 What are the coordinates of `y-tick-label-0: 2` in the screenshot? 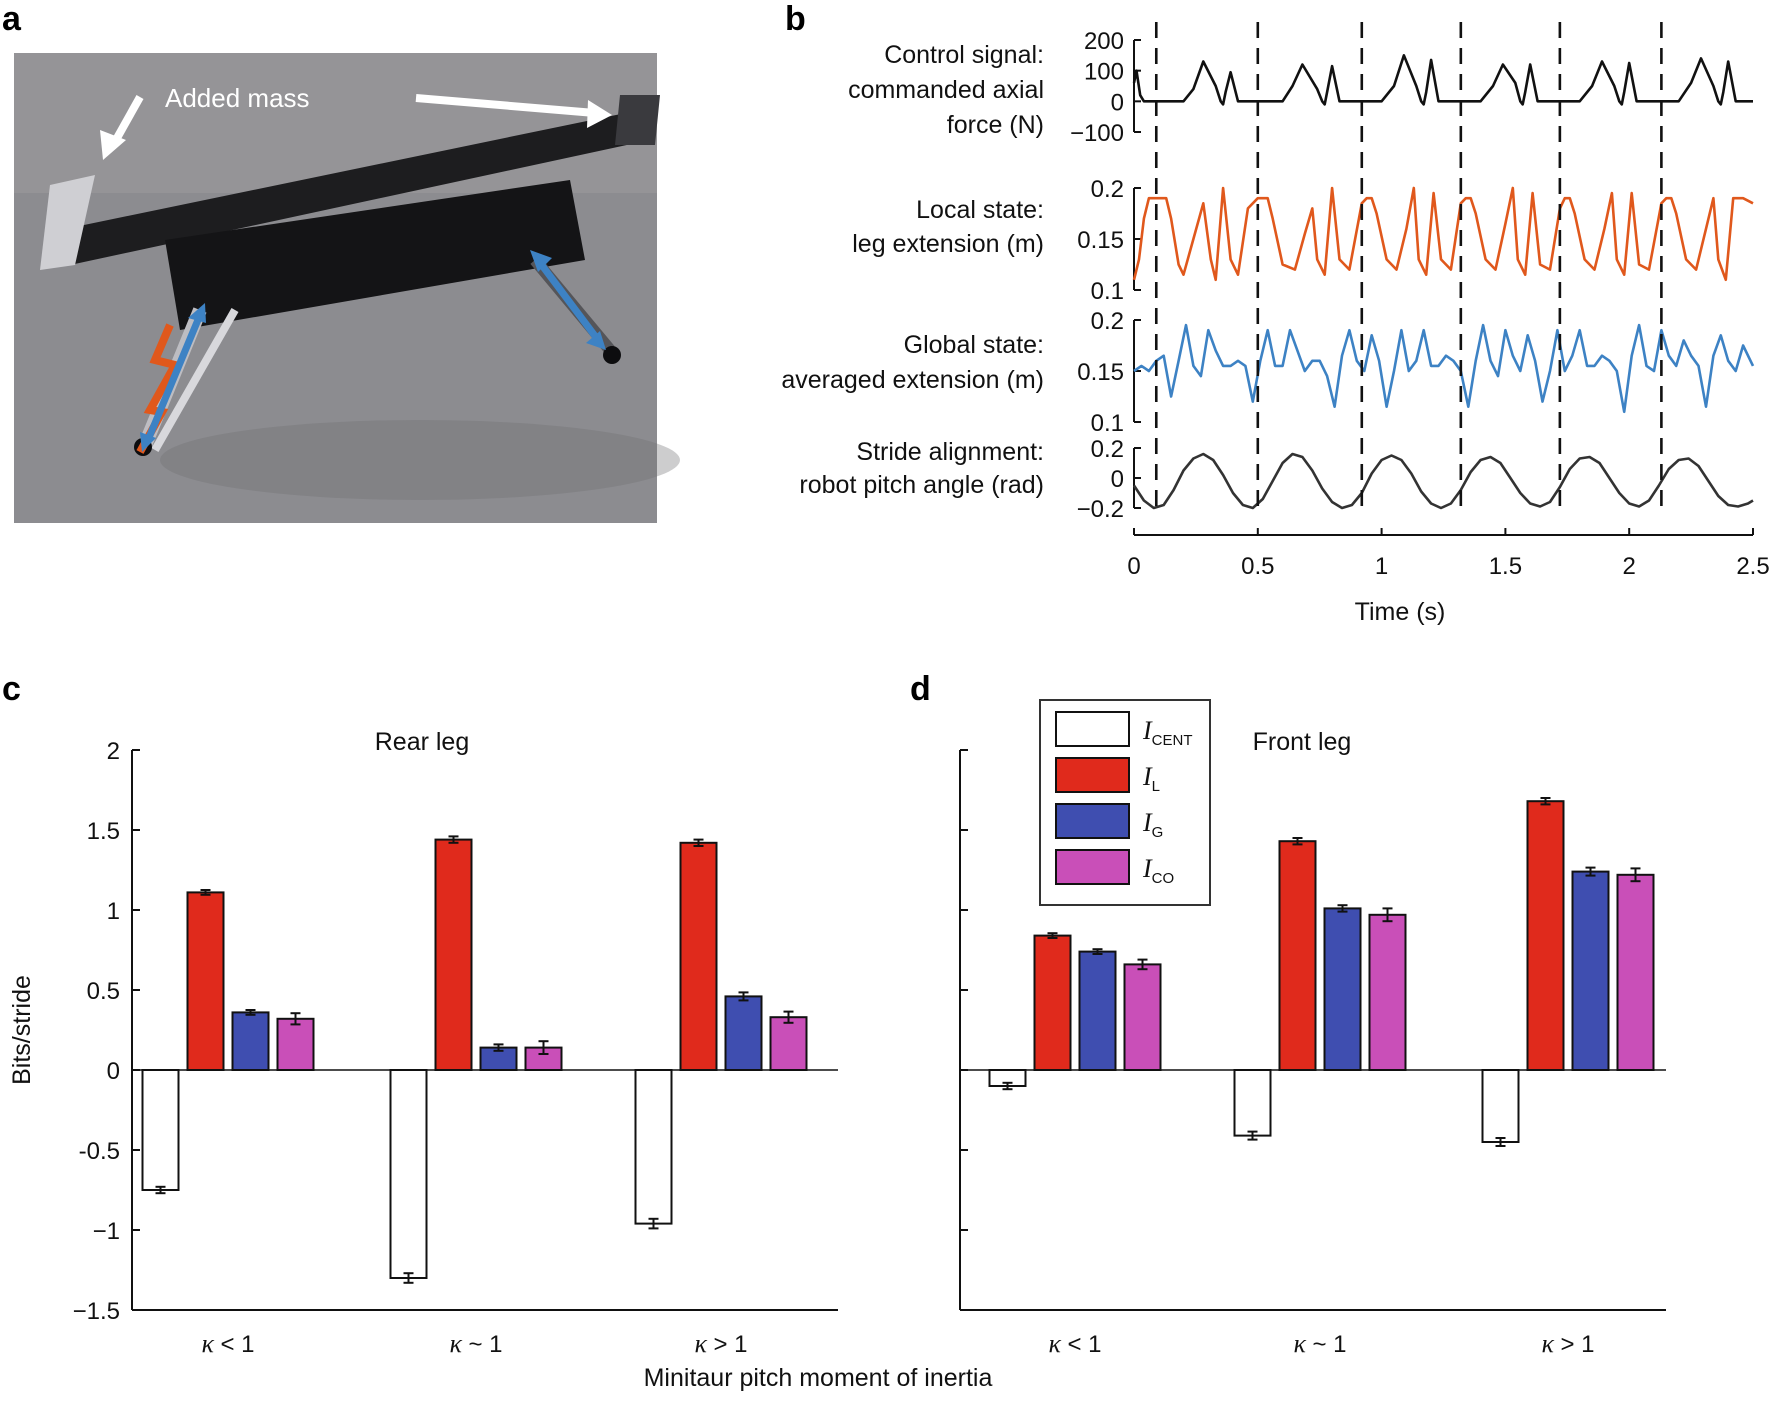 It's located at (113, 751).